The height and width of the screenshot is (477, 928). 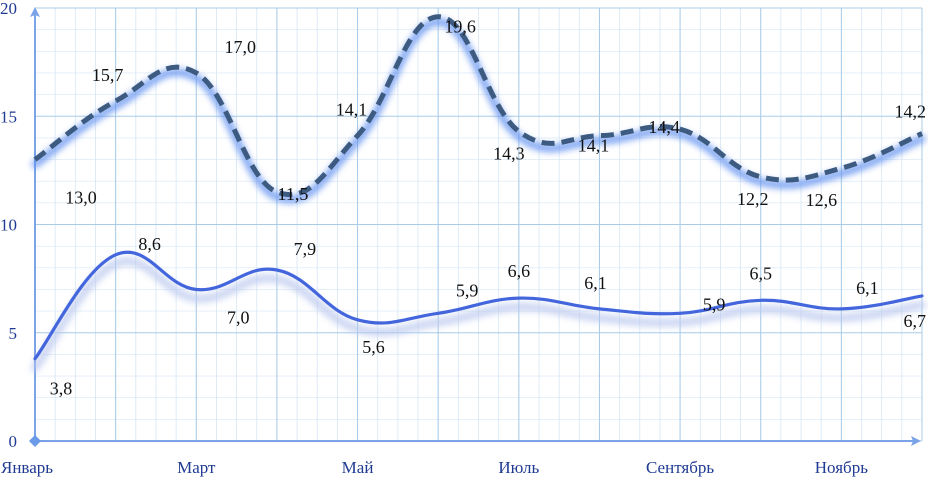 I want to click on y-tick-label: 5, so click(x=13, y=333).